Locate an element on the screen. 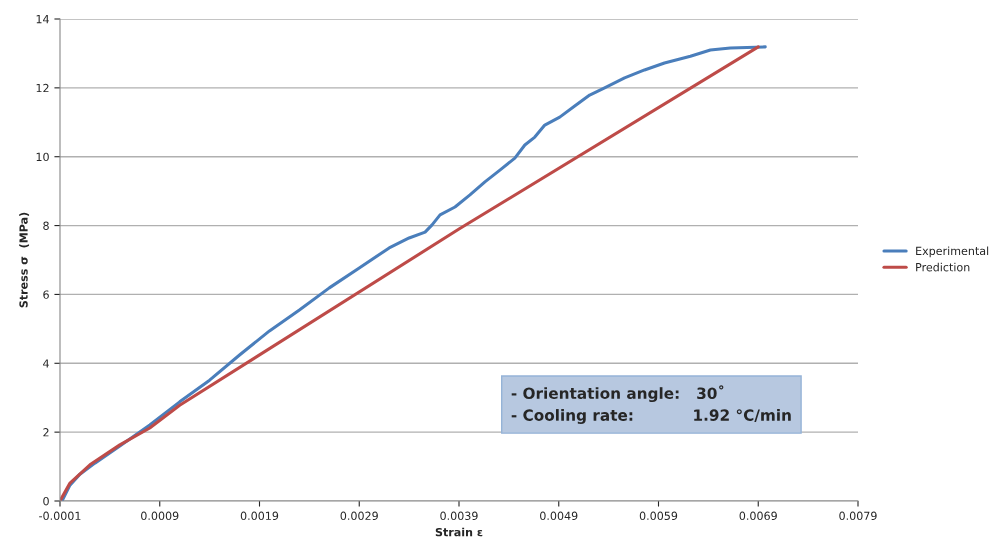  x-tick-label: 0.0079 is located at coordinates (858, 516).